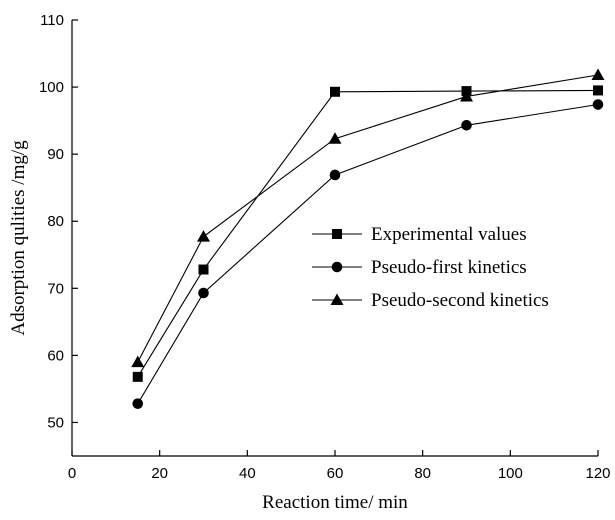 This screenshot has width=615, height=520. What do you see at coordinates (55, 355) in the screenshot?
I see `y-tick-label: 60` at bounding box center [55, 355].